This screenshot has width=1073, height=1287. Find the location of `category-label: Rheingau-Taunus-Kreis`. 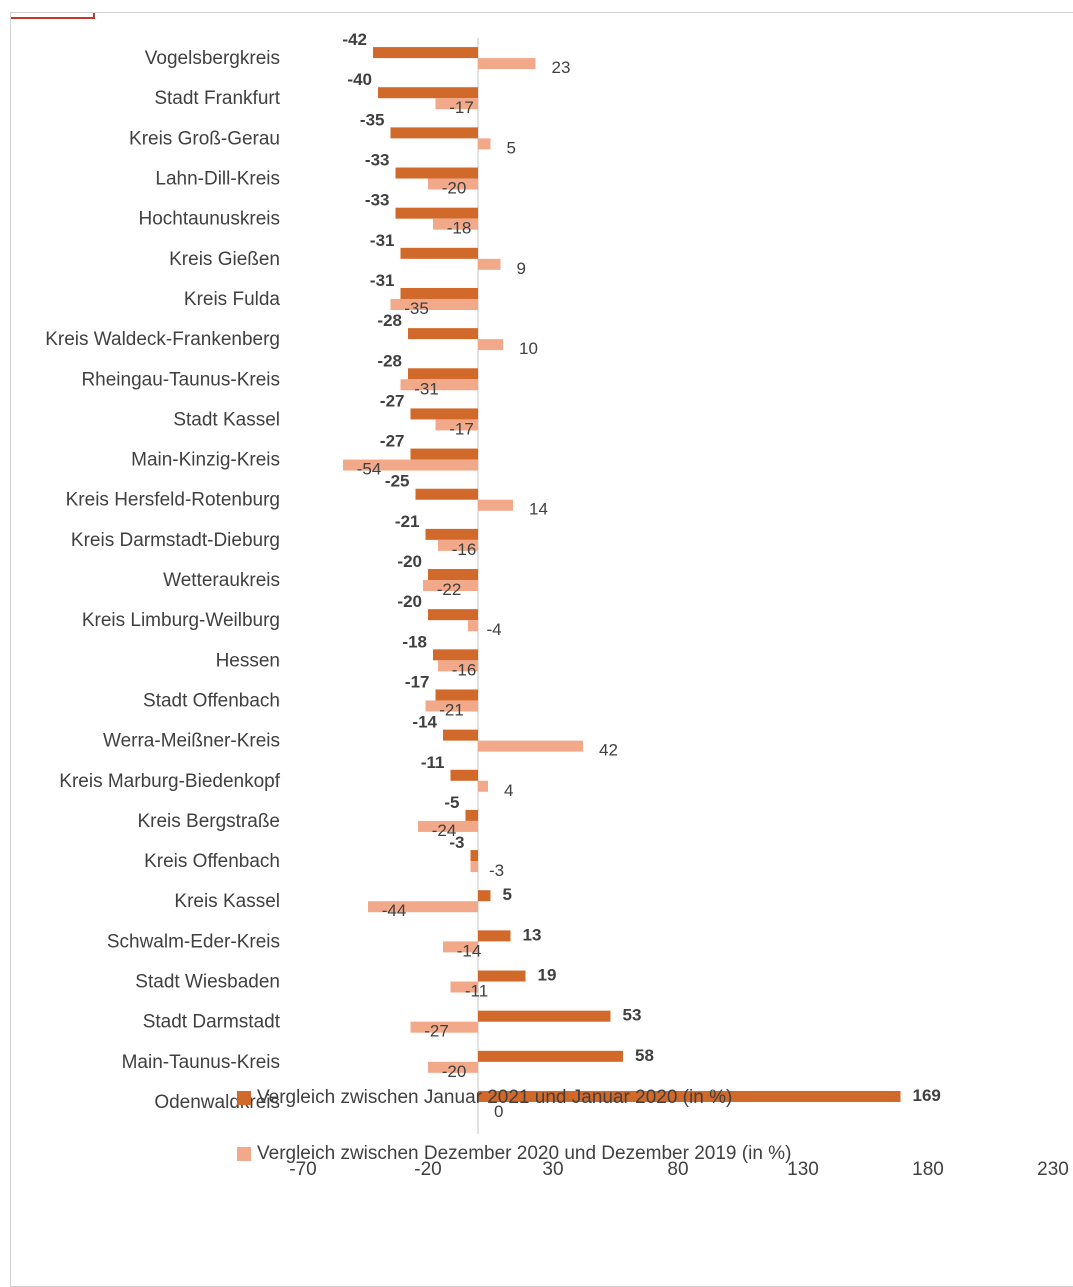

category-label: Rheingau-Taunus-Kreis is located at coordinates (180, 379).